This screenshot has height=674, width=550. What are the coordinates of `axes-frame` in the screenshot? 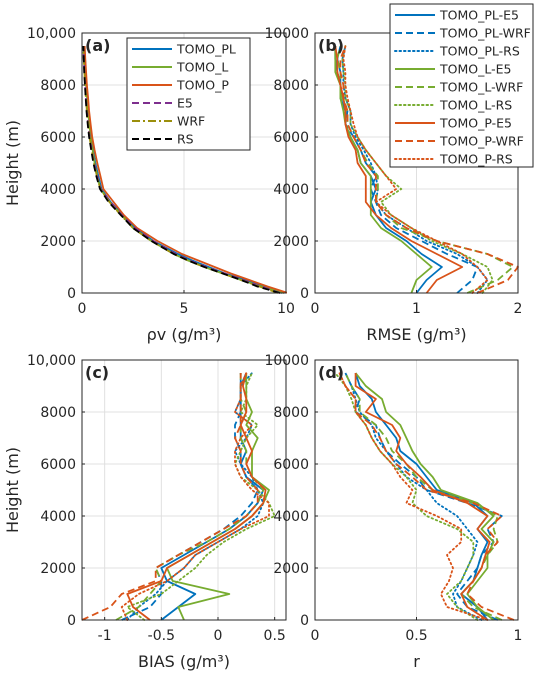 It's located at (184, 490).